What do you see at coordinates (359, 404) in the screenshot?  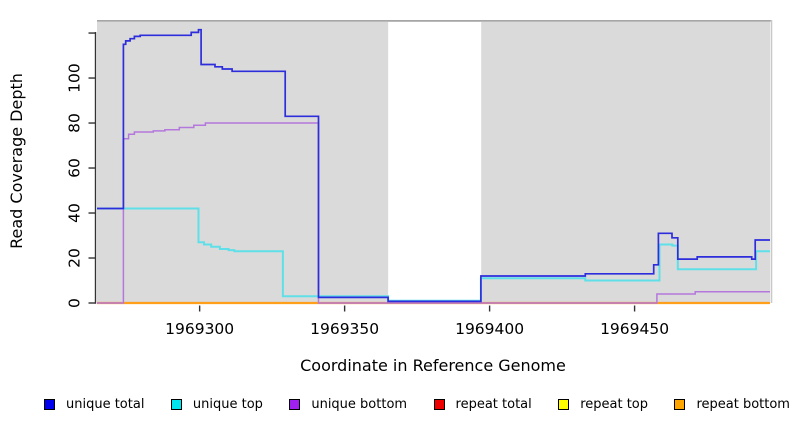 I see `legend-label: unique bottom` at bounding box center [359, 404].